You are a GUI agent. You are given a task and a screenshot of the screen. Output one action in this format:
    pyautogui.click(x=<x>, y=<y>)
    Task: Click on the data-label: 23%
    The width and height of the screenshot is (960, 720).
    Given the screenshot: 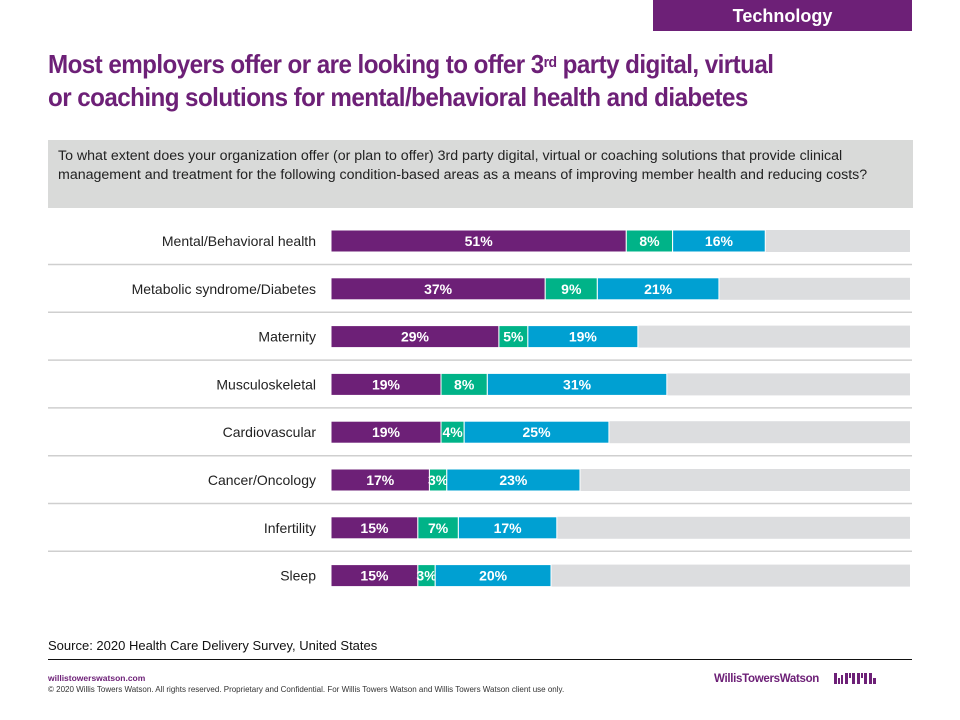 What is the action you would take?
    pyautogui.click(x=513, y=480)
    